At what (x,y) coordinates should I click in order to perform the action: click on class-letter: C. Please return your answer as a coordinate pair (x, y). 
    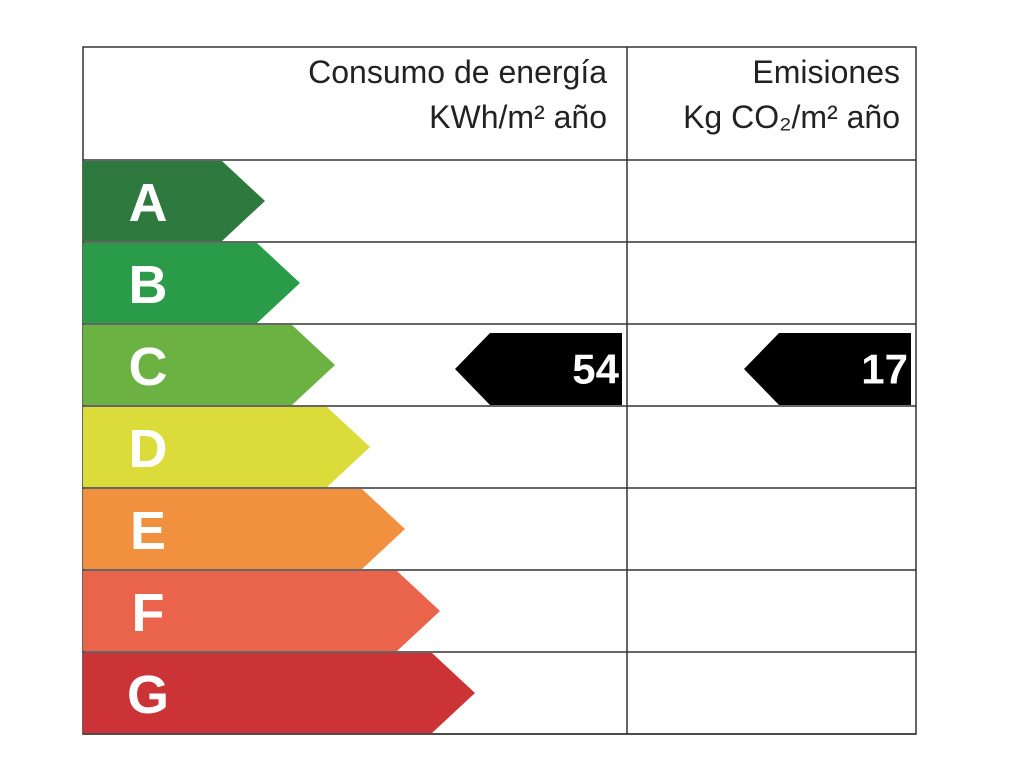
    Looking at the image, I should click on (148, 367).